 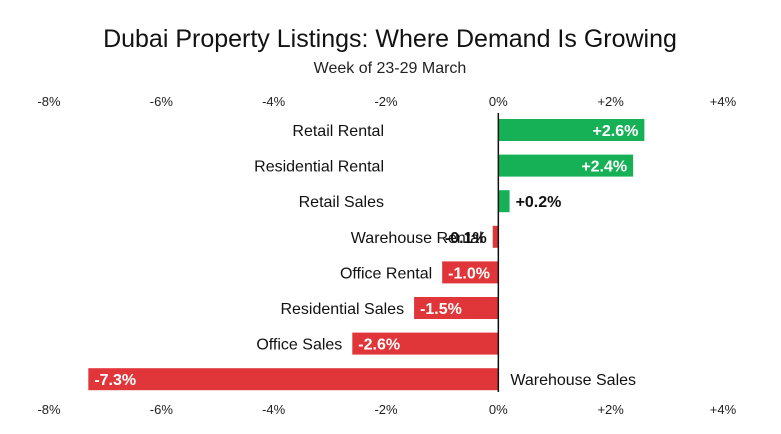 What do you see at coordinates (616, 131) in the screenshot?
I see `value-label: +2.6%` at bounding box center [616, 131].